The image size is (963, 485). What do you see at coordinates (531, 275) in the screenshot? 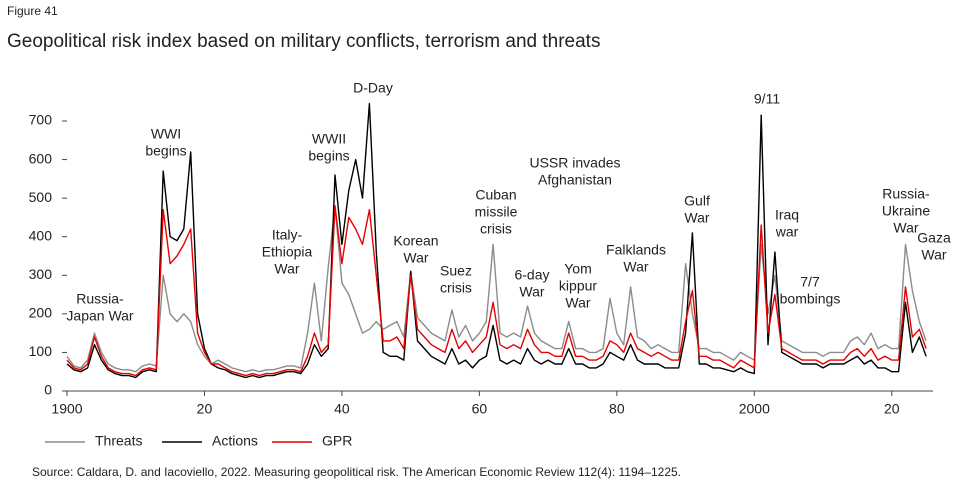
I see `annotation: 6-day` at bounding box center [531, 275].